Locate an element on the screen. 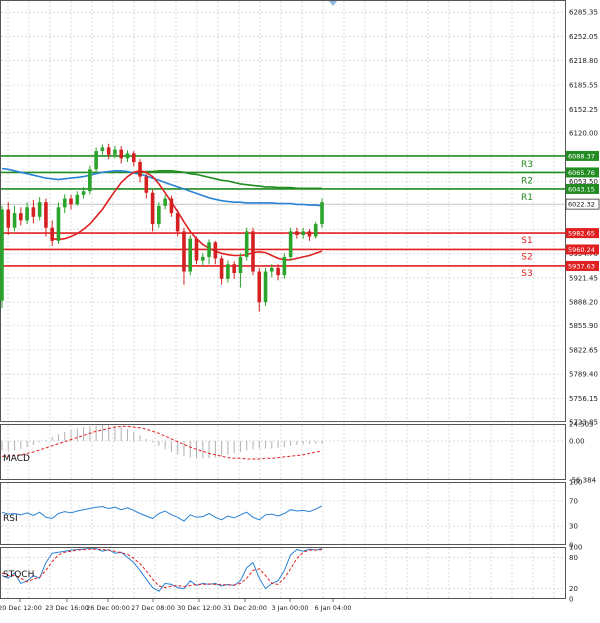 The image size is (600, 623). macd-signal-line is located at coordinates (162, 442).